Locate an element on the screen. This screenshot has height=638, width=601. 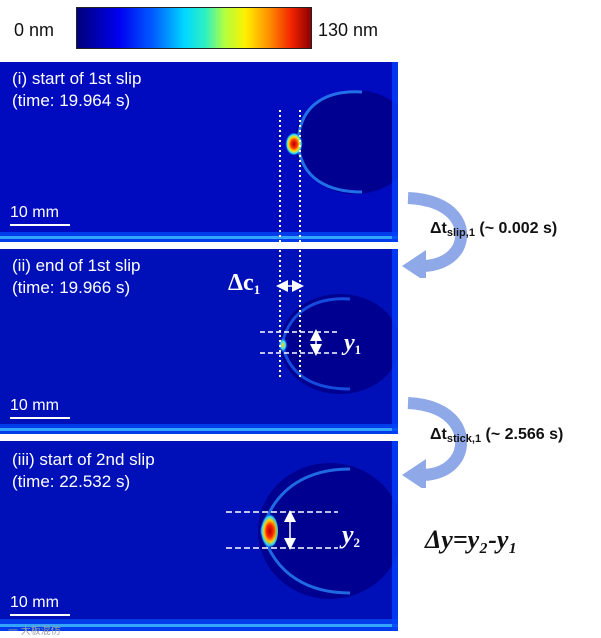
delta-c1-label: Δc1 is located at coordinates (244, 283).